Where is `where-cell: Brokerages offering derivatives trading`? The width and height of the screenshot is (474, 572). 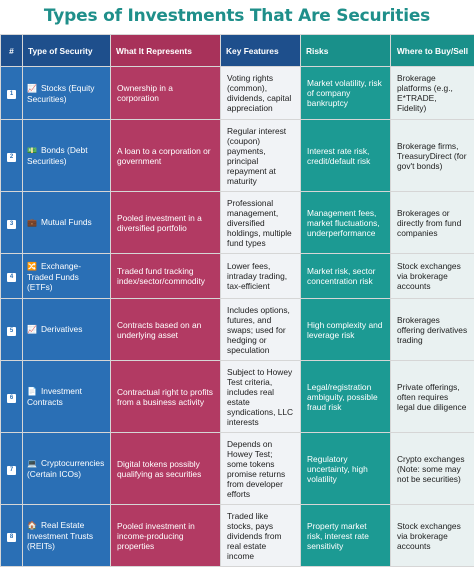
where-cell: Brokerages offering derivatives trading is located at coordinates (432, 329).